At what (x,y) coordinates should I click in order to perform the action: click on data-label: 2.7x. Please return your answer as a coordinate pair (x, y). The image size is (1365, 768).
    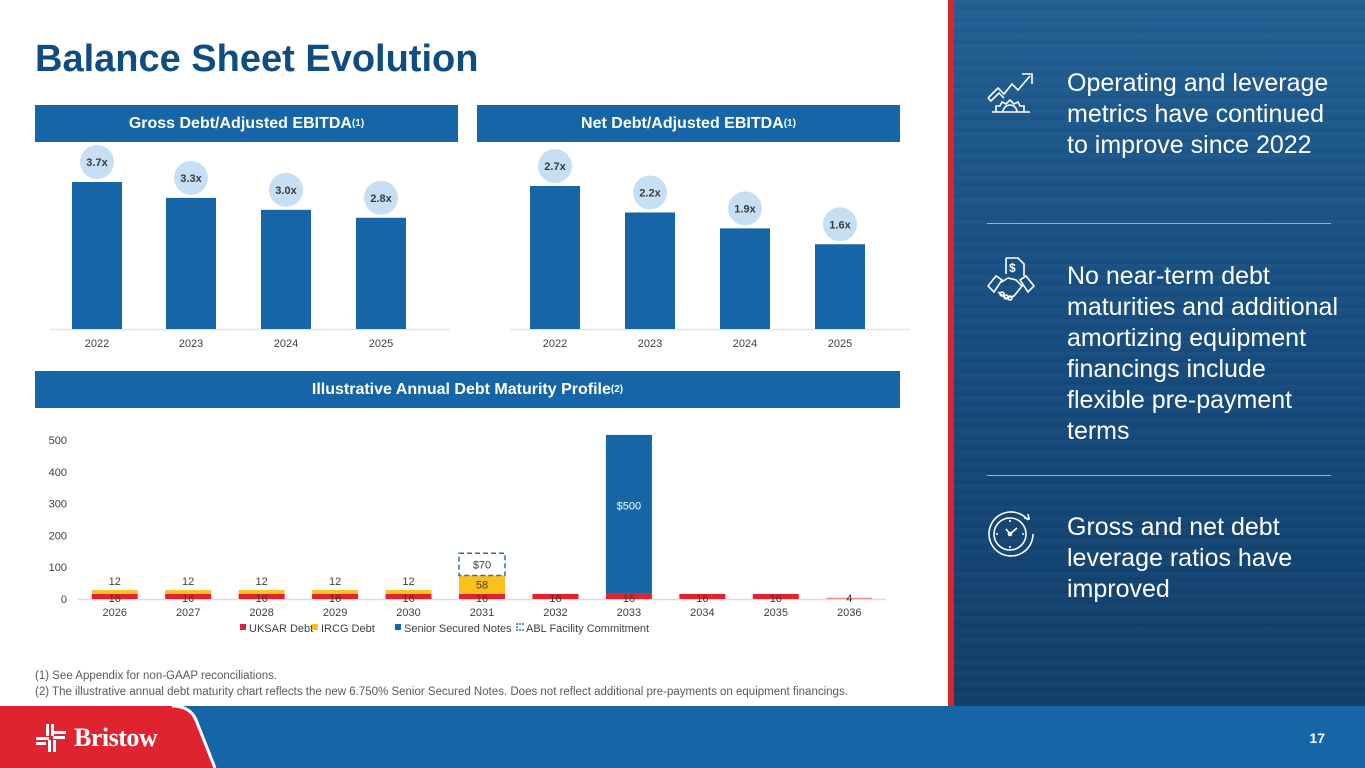
    Looking at the image, I should click on (555, 167).